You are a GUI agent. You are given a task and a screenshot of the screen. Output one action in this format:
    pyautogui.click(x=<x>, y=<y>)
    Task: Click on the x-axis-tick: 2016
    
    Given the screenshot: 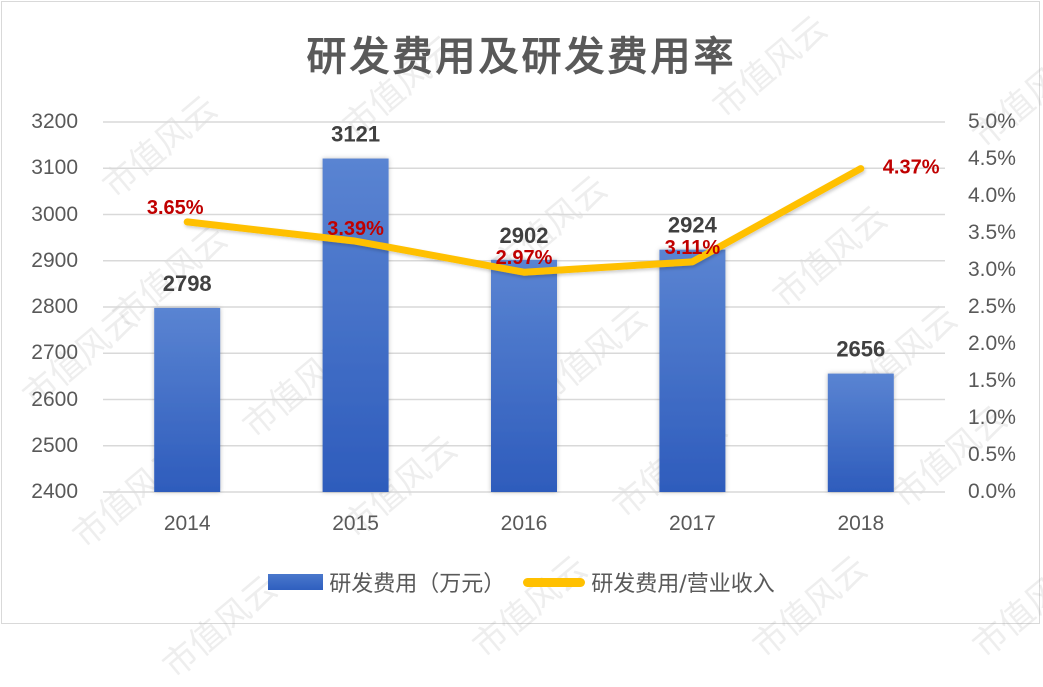 What is the action you would take?
    pyautogui.click(x=524, y=523)
    